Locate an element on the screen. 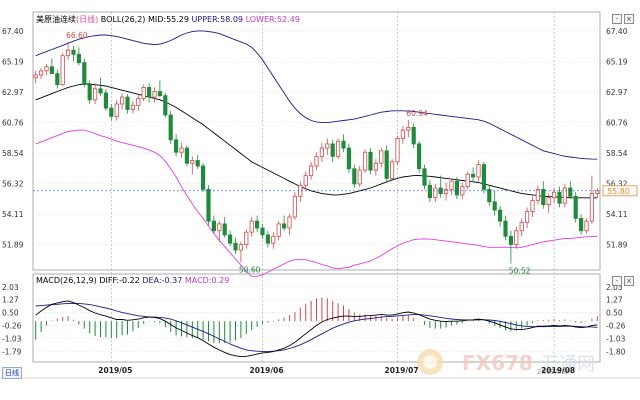 Image resolution: width=640 pixels, height=400 pixels. watermark-brand: FX678 is located at coordinates (497, 363).